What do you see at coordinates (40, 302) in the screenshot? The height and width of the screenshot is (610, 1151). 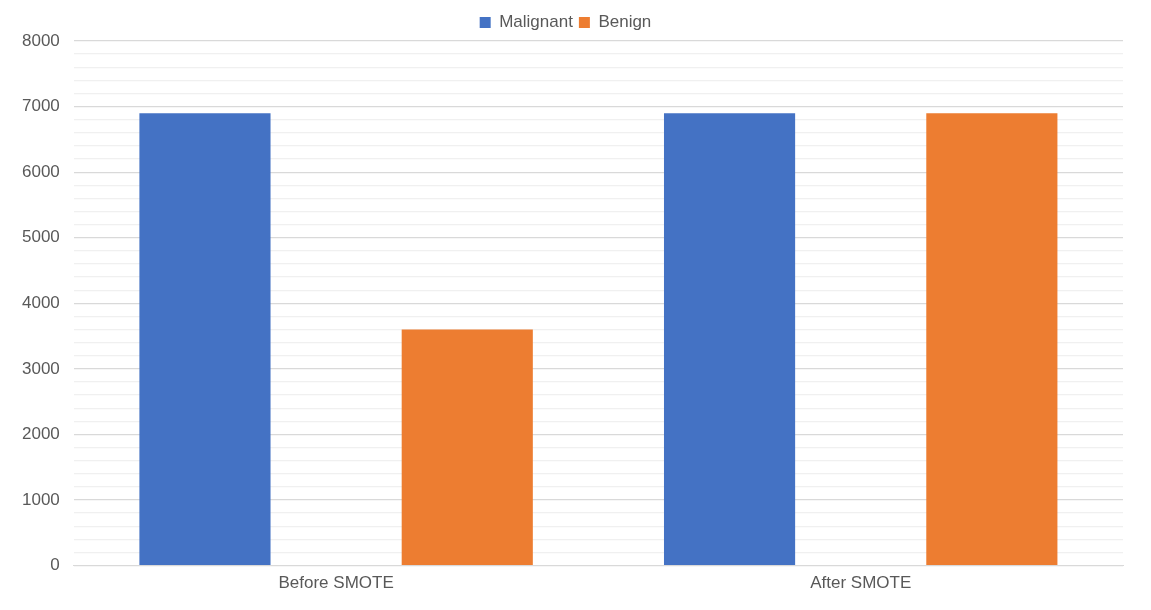 I see `y-tick-label: 4000` at bounding box center [40, 302].